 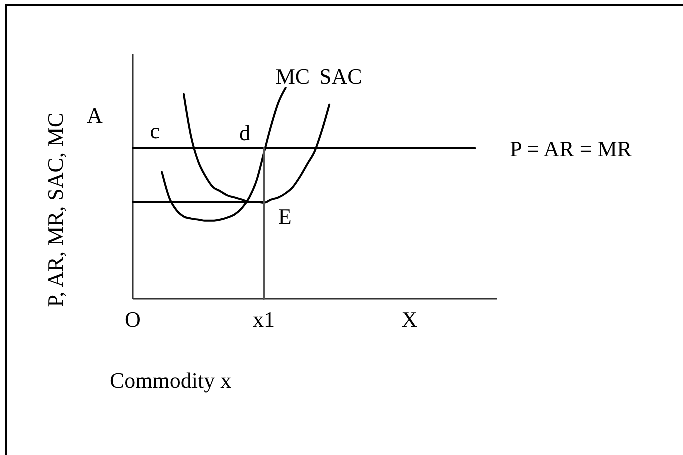 What do you see at coordinates (171, 380) in the screenshot?
I see `x-axis-title: Commodity x` at bounding box center [171, 380].